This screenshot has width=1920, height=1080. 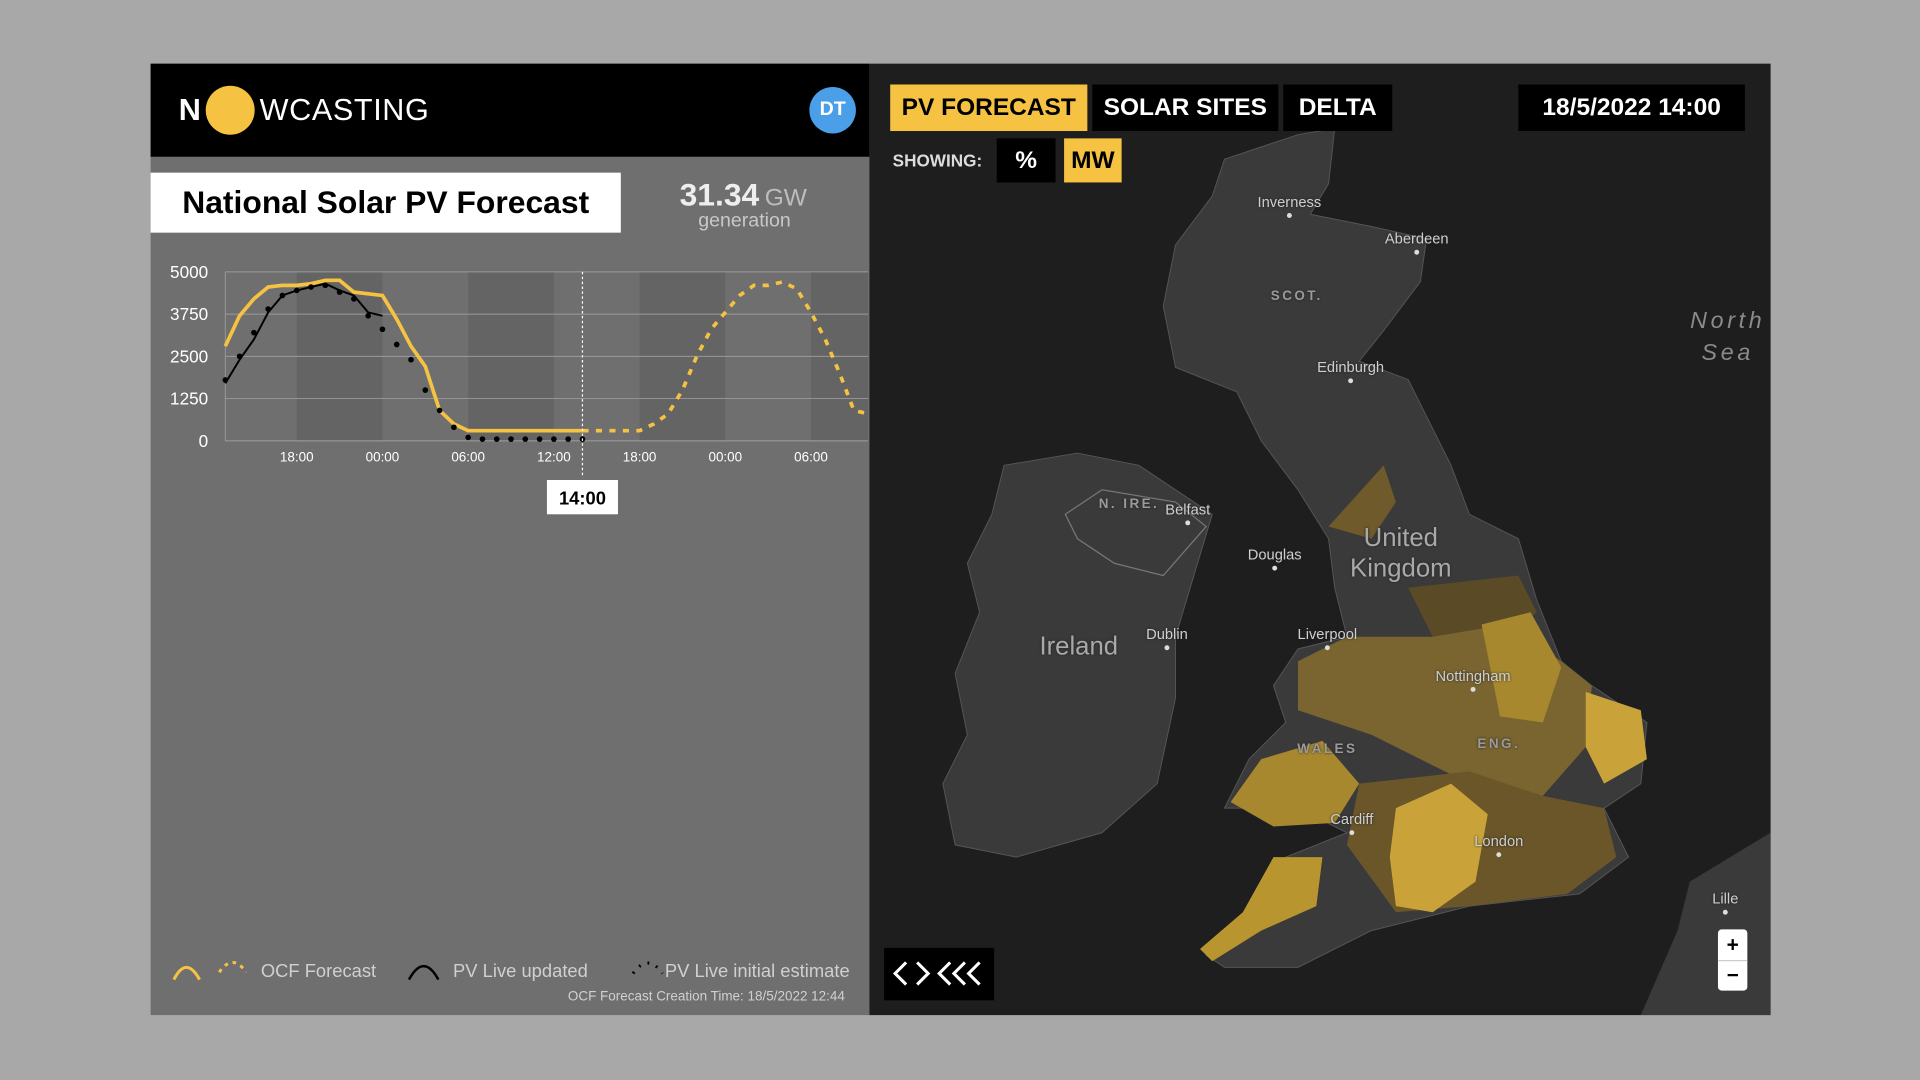 I want to click on map-label: Nottingham, so click(x=1473, y=676).